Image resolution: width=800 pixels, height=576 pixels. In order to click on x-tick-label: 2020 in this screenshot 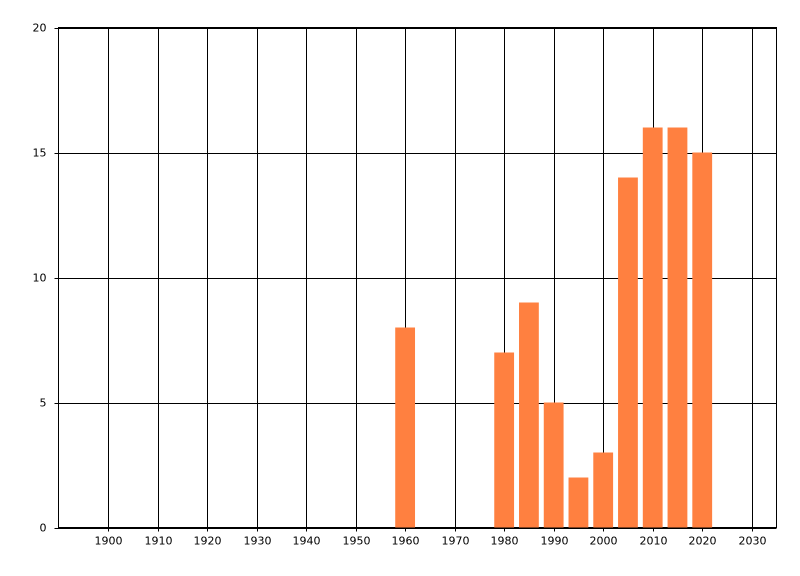, I will do `click(703, 541)`.